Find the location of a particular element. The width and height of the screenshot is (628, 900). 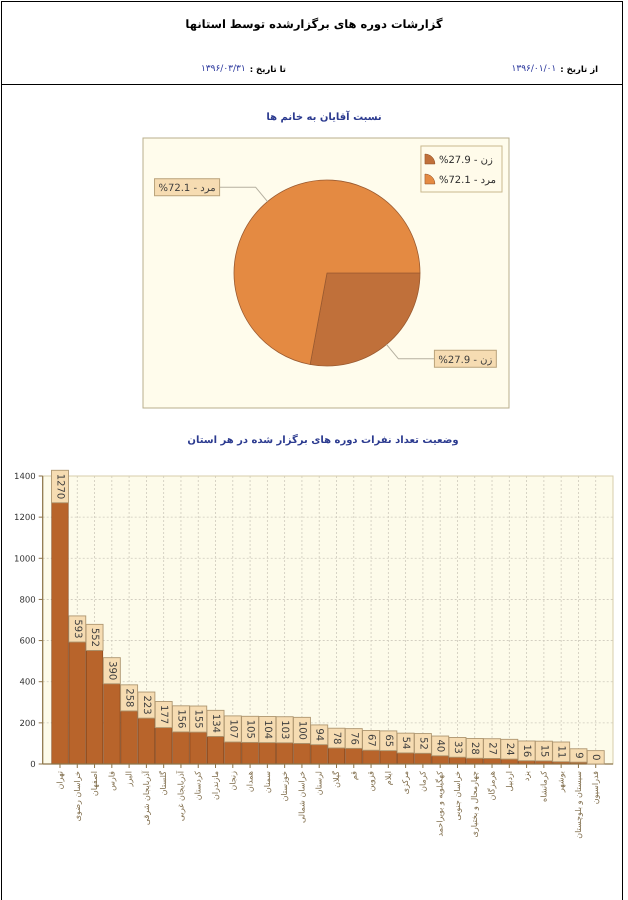

data-label: %27.9 - زن is located at coordinates (465, 360).